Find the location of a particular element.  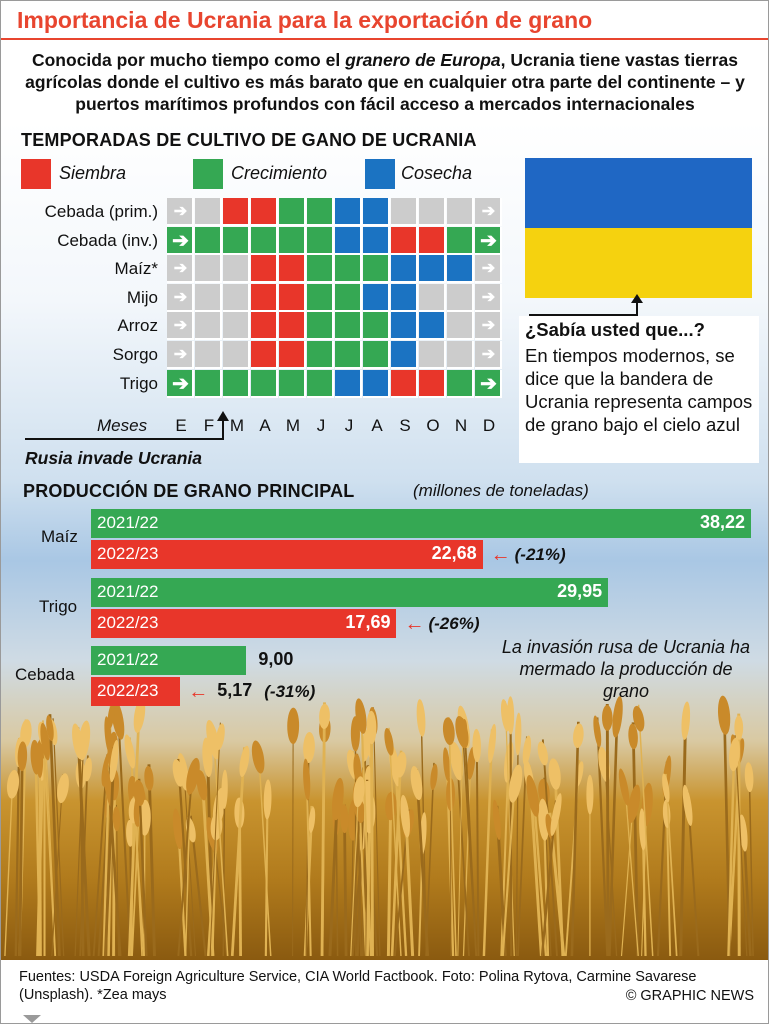

month-label: A is located at coordinates (265, 425).